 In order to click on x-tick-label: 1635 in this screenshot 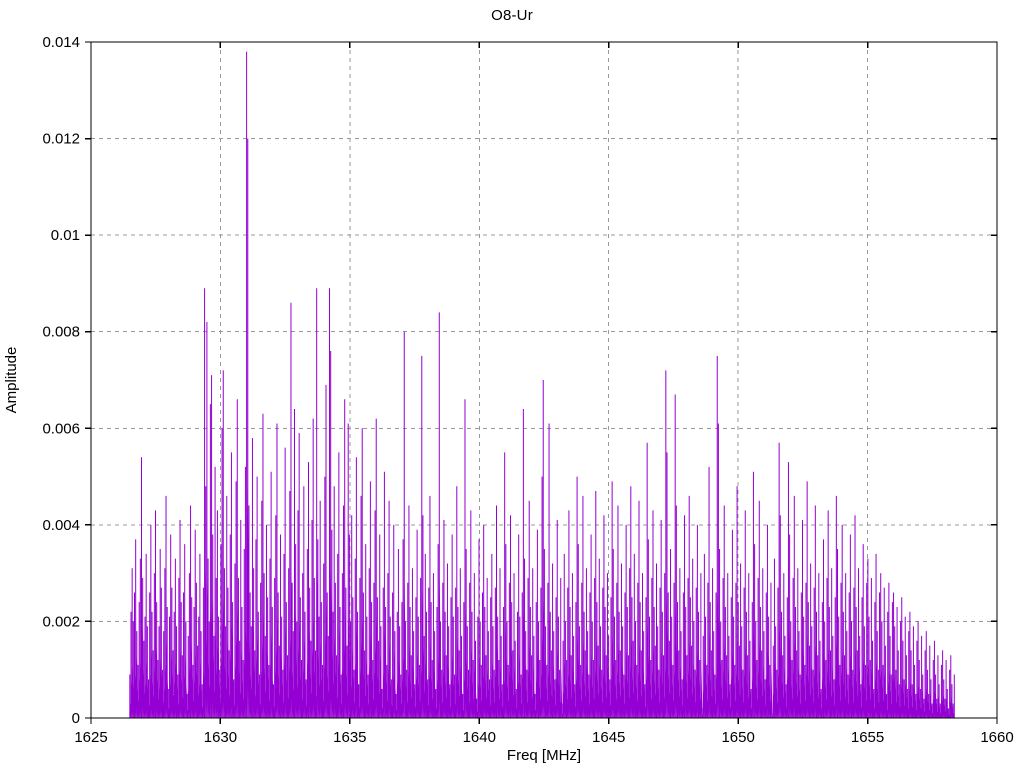, I will do `click(349, 737)`.